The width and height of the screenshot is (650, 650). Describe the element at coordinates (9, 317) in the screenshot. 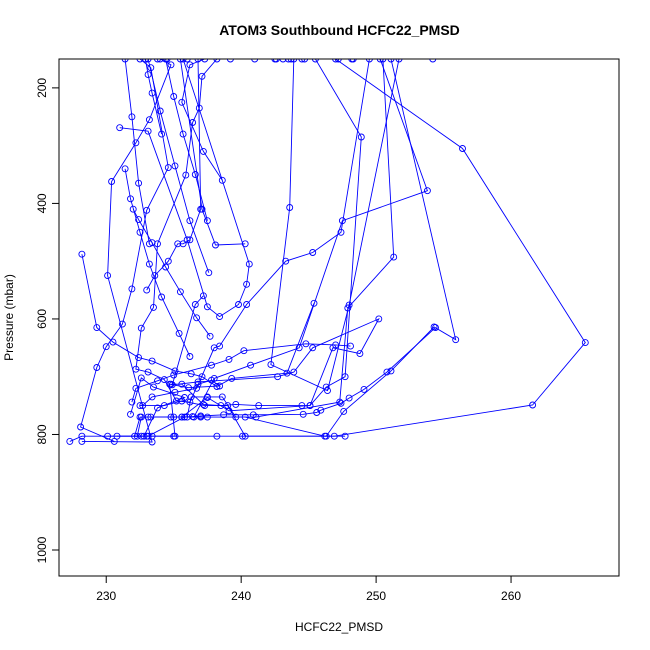

I see `y-axis-label: Pressure (mbar)` at that location.